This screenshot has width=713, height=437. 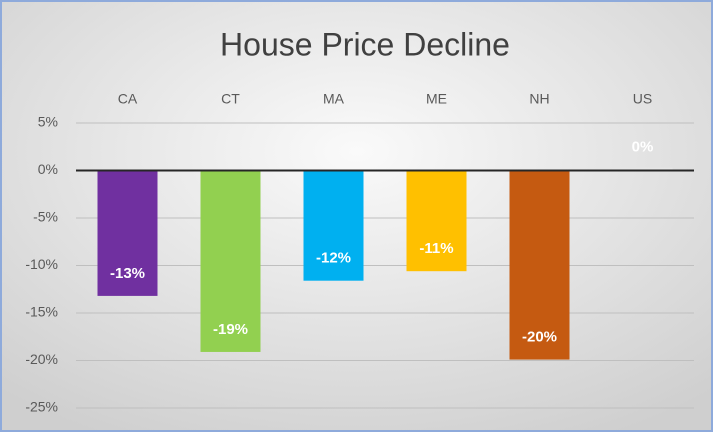 What do you see at coordinates (41, 264) in the screenshot?
I see `y-tick-label: -10%` at bounding box center [41, 264].